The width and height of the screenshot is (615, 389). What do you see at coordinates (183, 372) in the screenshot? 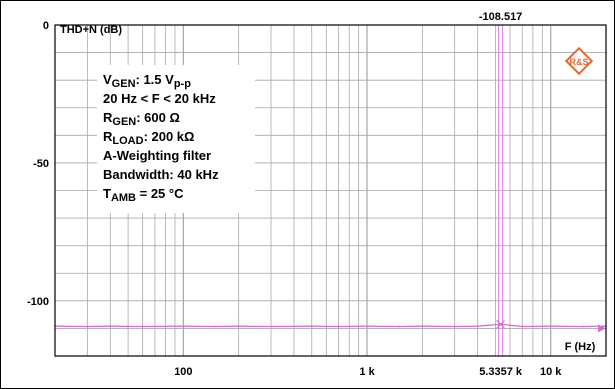
I see `x-tick-label: 100` at bounding box center [183, 372].